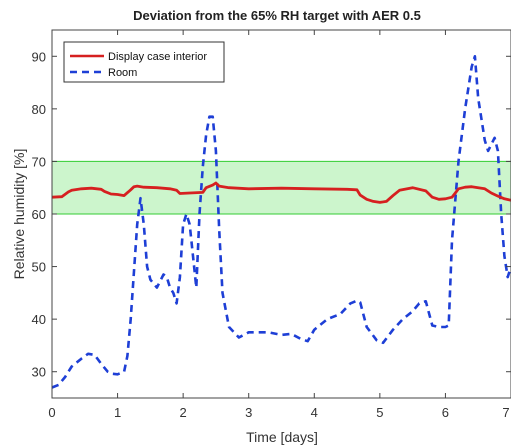 The width and height of the screenshot is (511, 447). What do you see at coordinates (117, 412) in the screenshot?
I see `x-tick-label: 1` at bounding box center [117, 412].